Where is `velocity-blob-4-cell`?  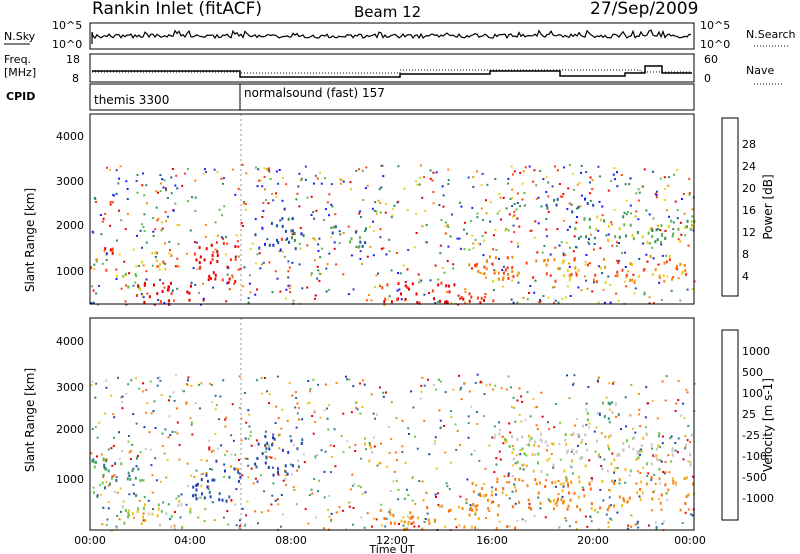
velocity-blob-4-cell is located at coordinates (371, 447).